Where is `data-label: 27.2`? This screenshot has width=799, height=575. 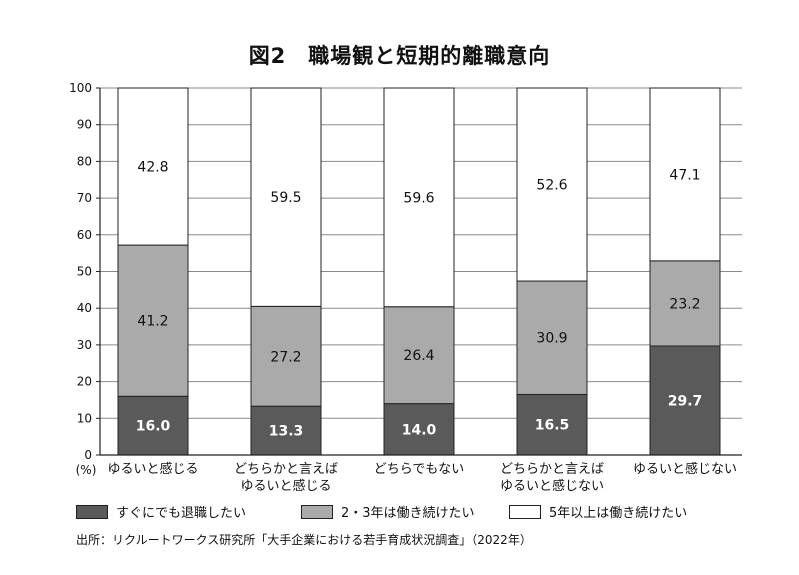 data-label: 27.2 is located at coordinates (285, 357).